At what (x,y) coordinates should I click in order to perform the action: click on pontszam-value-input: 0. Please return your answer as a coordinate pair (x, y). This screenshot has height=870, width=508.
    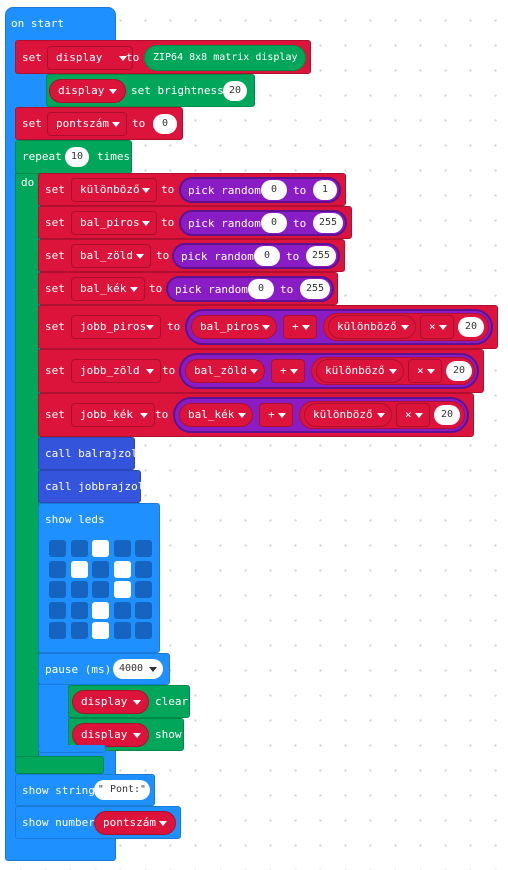
    Looking at the image, I should click on (165, 124).